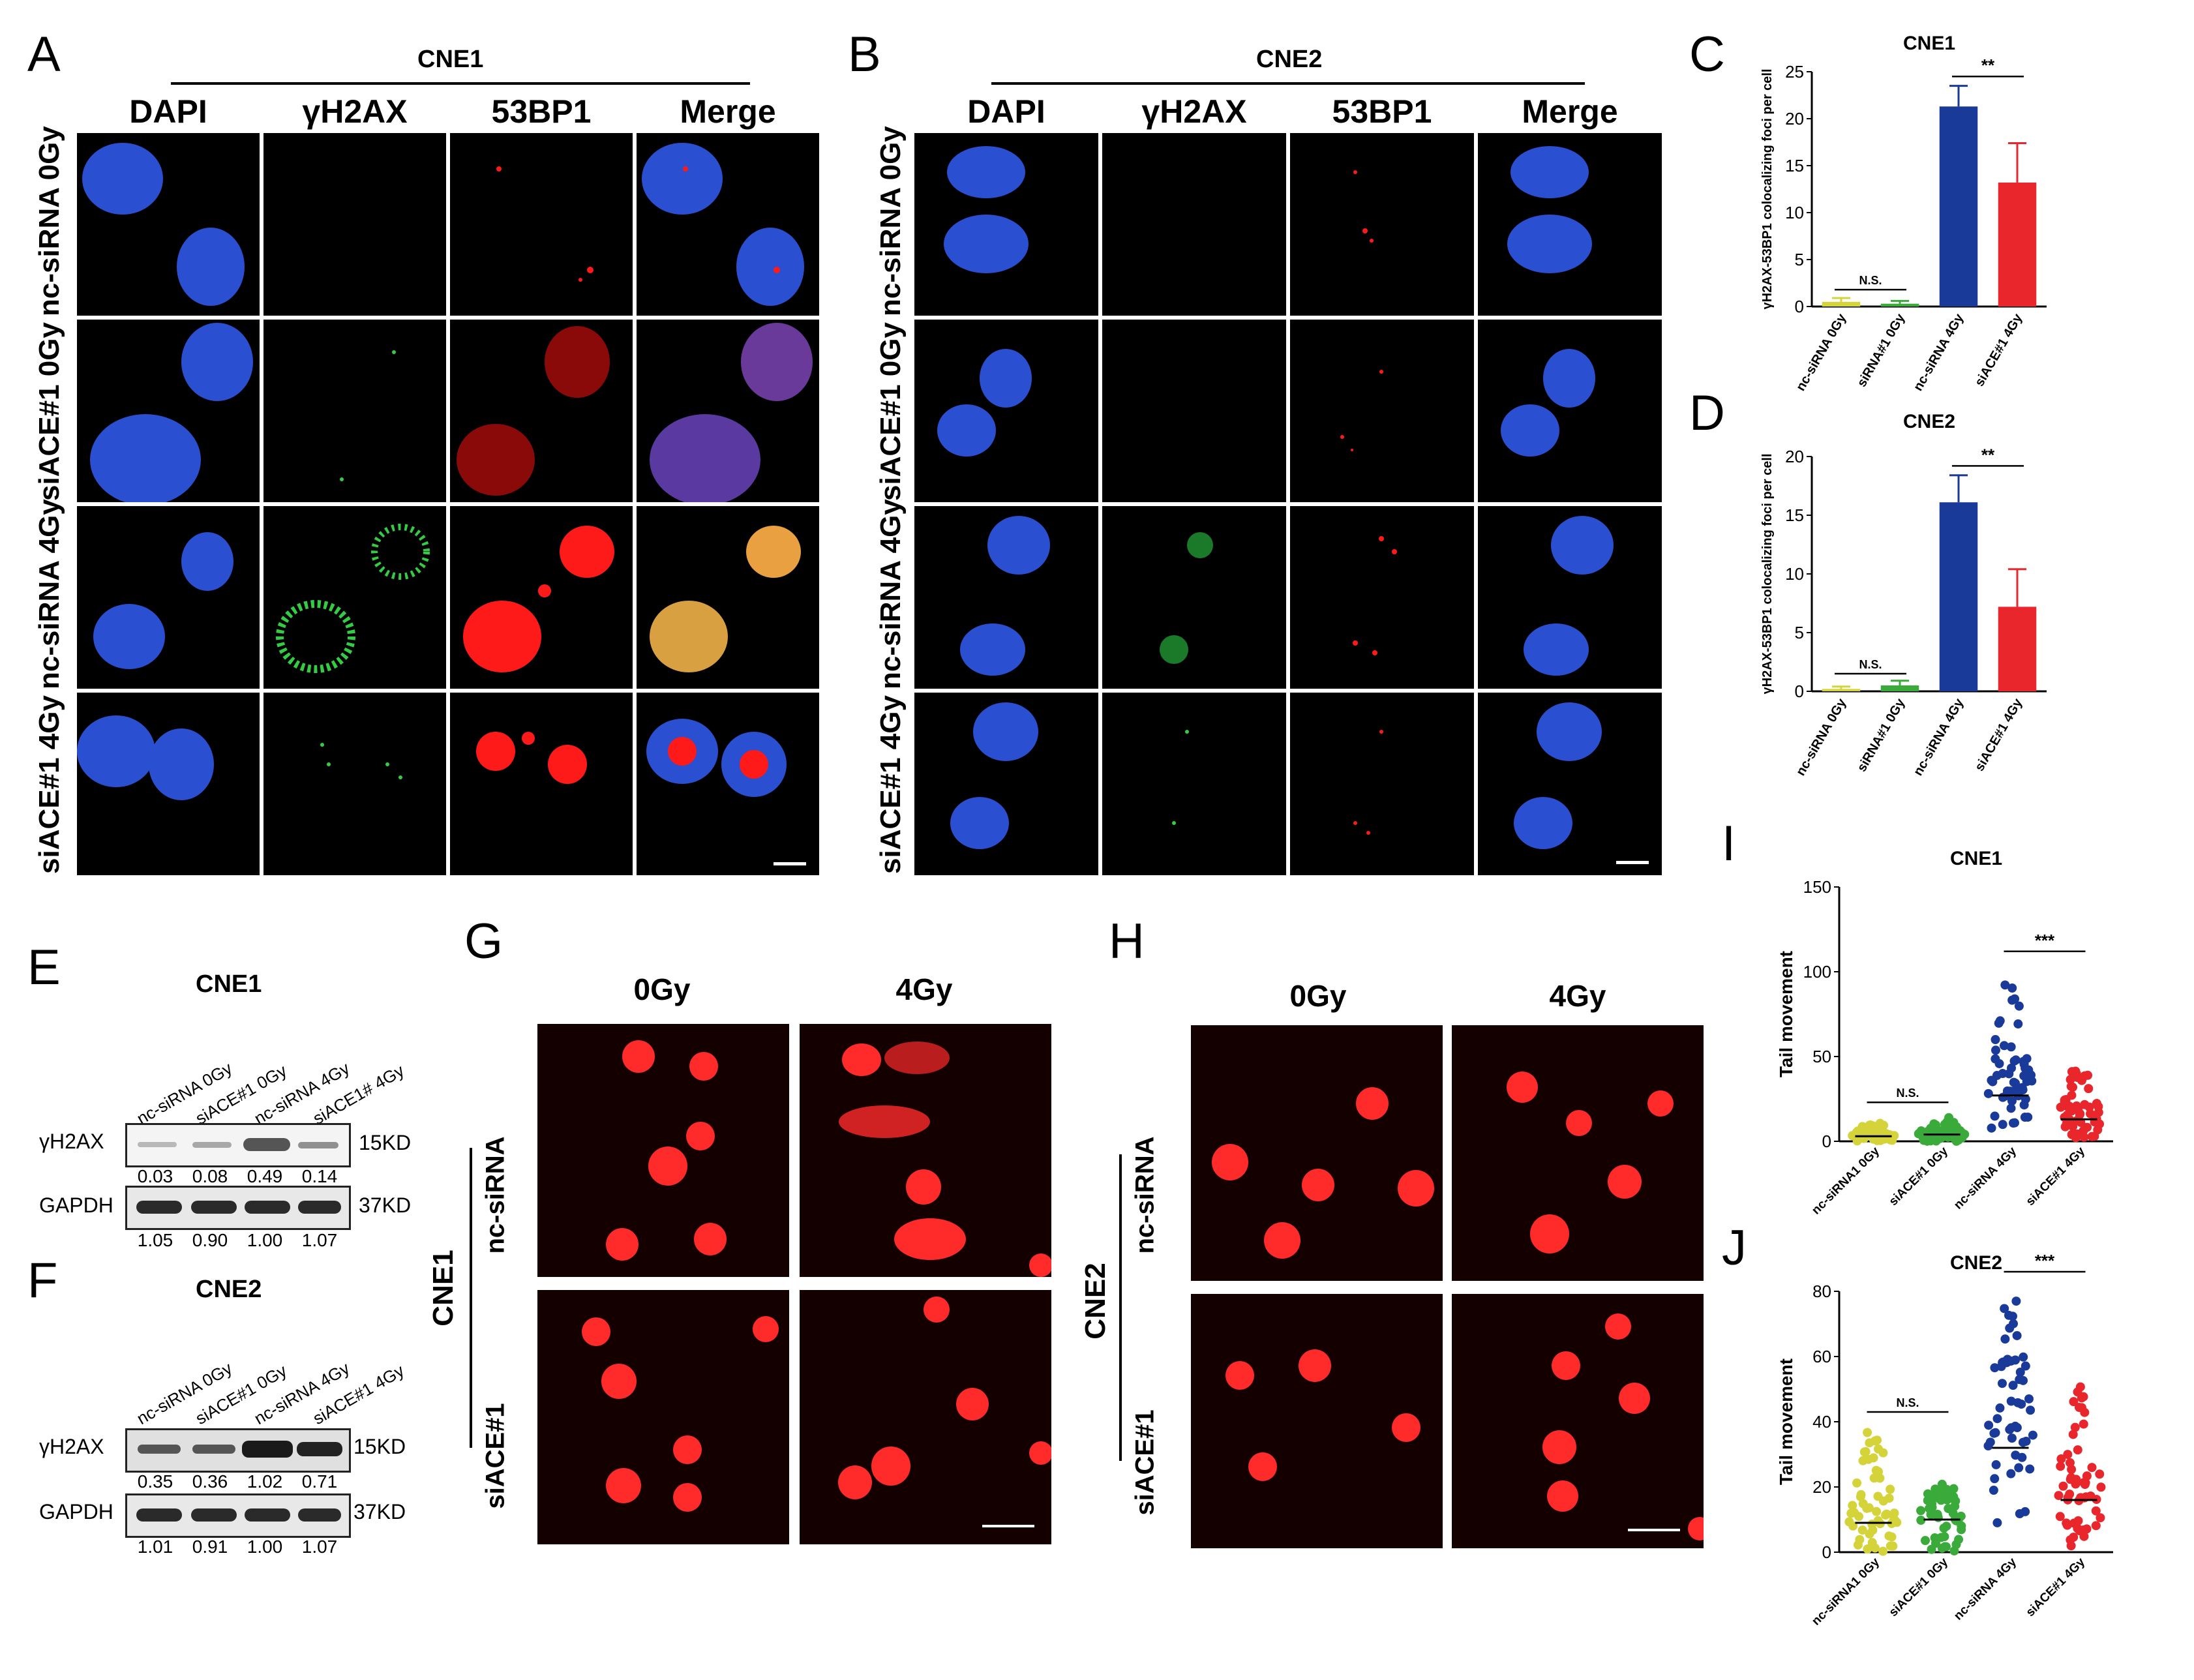  What do you see at coordinates (2045, 1261) in the screenshot?
I see `significance-label: ***` at bounding box center [2045, 1261].